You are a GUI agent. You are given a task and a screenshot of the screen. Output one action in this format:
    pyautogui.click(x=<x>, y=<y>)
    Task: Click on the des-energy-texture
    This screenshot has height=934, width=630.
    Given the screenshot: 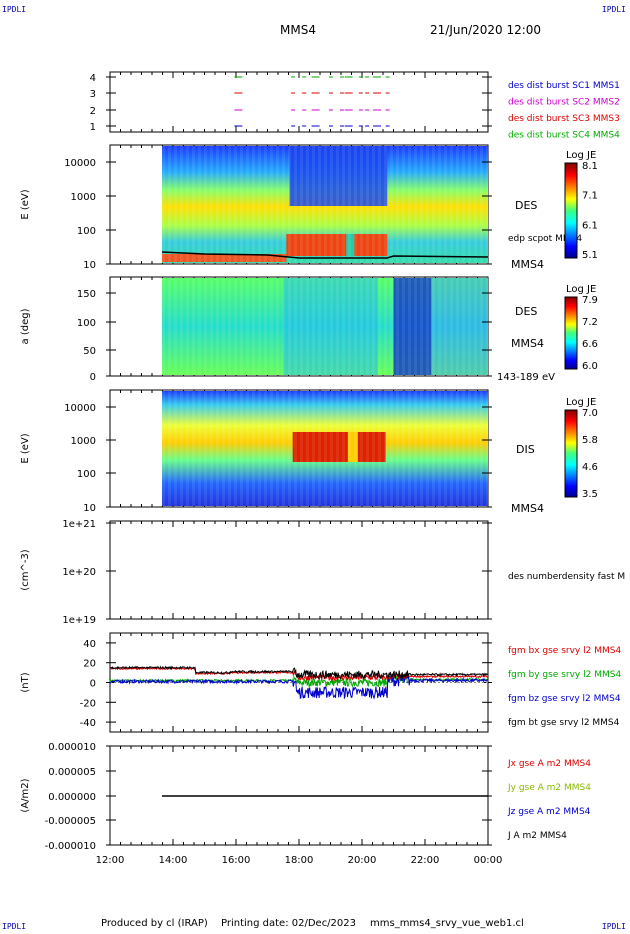 What is the action you would take?
    pyautogui.click(x=324, y=204)
    